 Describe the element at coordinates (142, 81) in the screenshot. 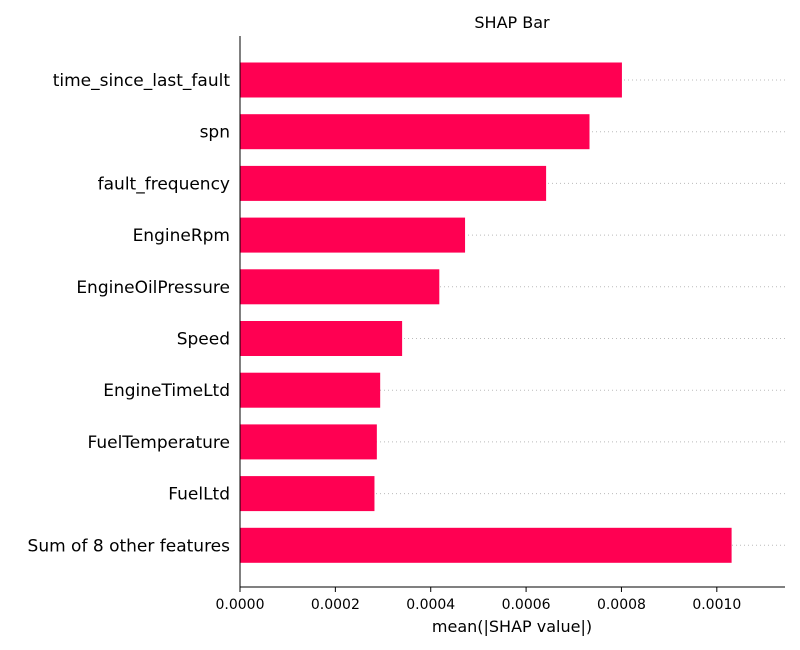

I see `category-label: time_since_last_fault` at that location.